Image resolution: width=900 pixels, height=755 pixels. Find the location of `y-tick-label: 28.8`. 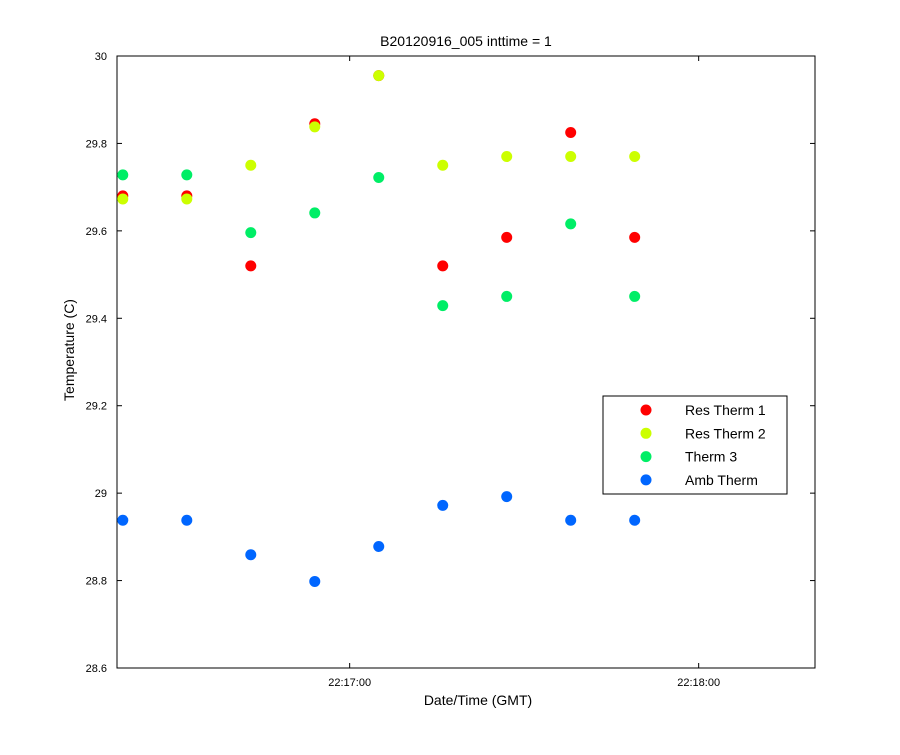

y-tick-label: 28.8 is located at coordinates (96, 582).